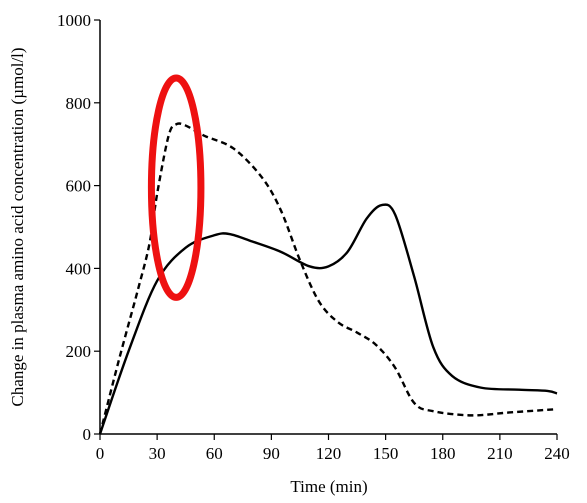  What do you see at coordinates (157, 453) in the screenshot?
I see `x-tick-label: 30` at bounding box center [157, 453].